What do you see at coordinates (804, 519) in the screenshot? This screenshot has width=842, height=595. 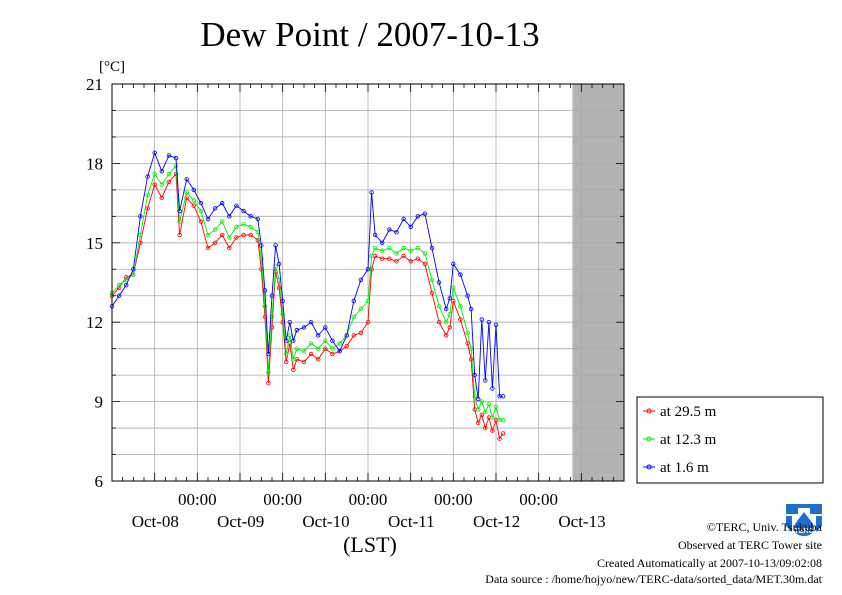 I see `terc-logo: TERC` at bounding box center [804, 519].